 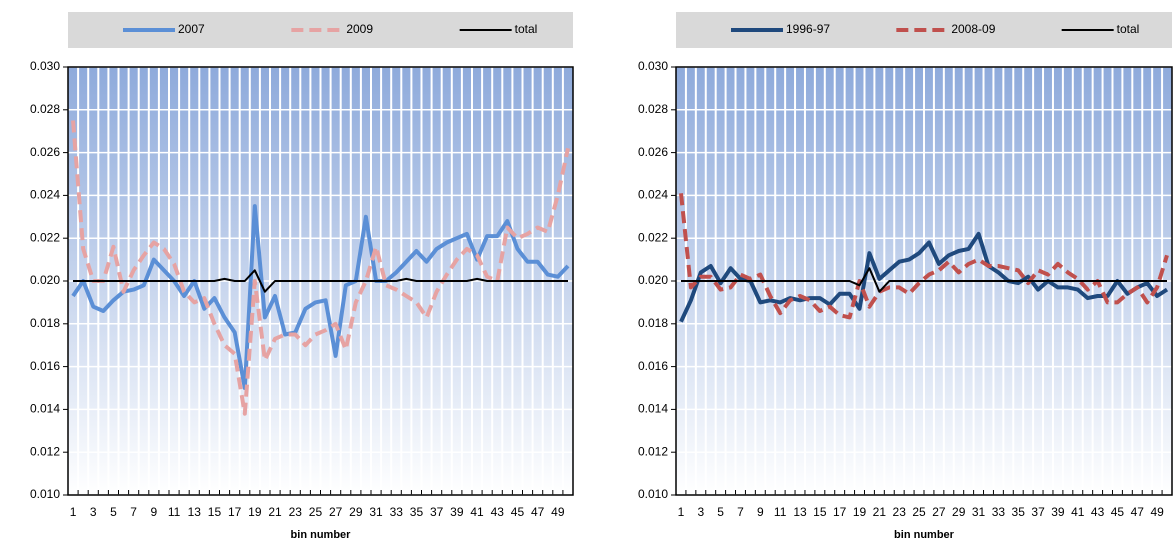 I want to click on legend-label: 2008-09, so click(x=973, y=29).